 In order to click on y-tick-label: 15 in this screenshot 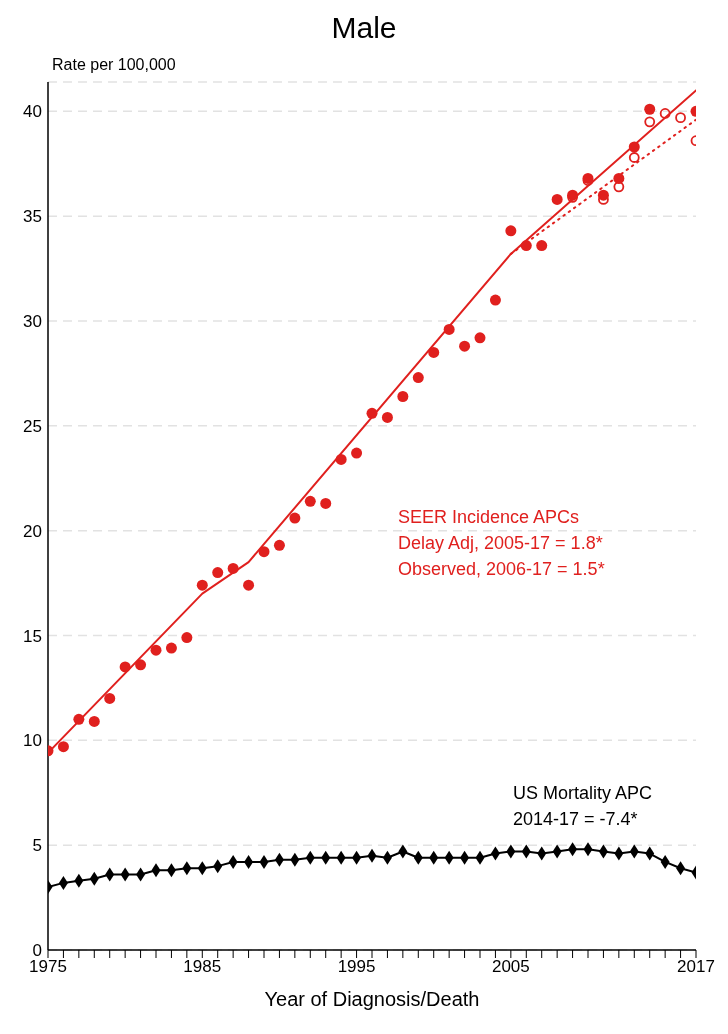, I will do `click(32, 636)`.